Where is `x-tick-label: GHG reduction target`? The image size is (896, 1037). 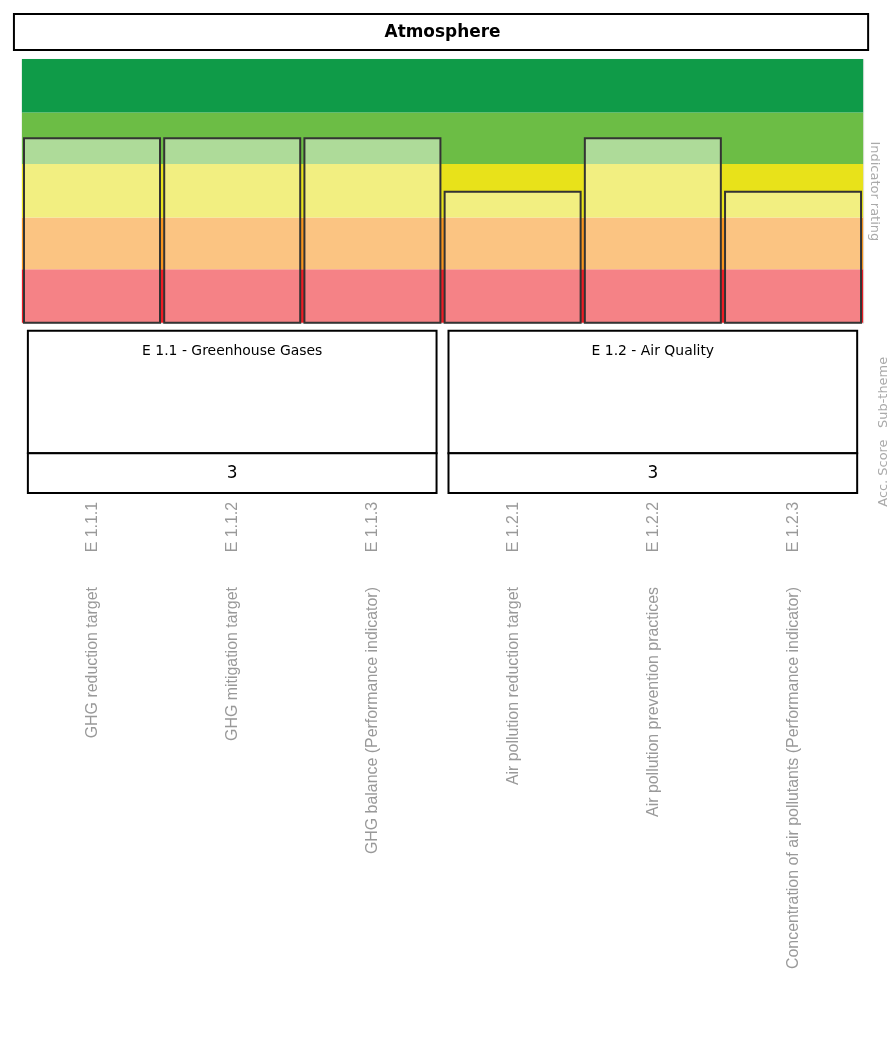
x-tick-label: GHG reduction target is located at coordinates (91, 662).